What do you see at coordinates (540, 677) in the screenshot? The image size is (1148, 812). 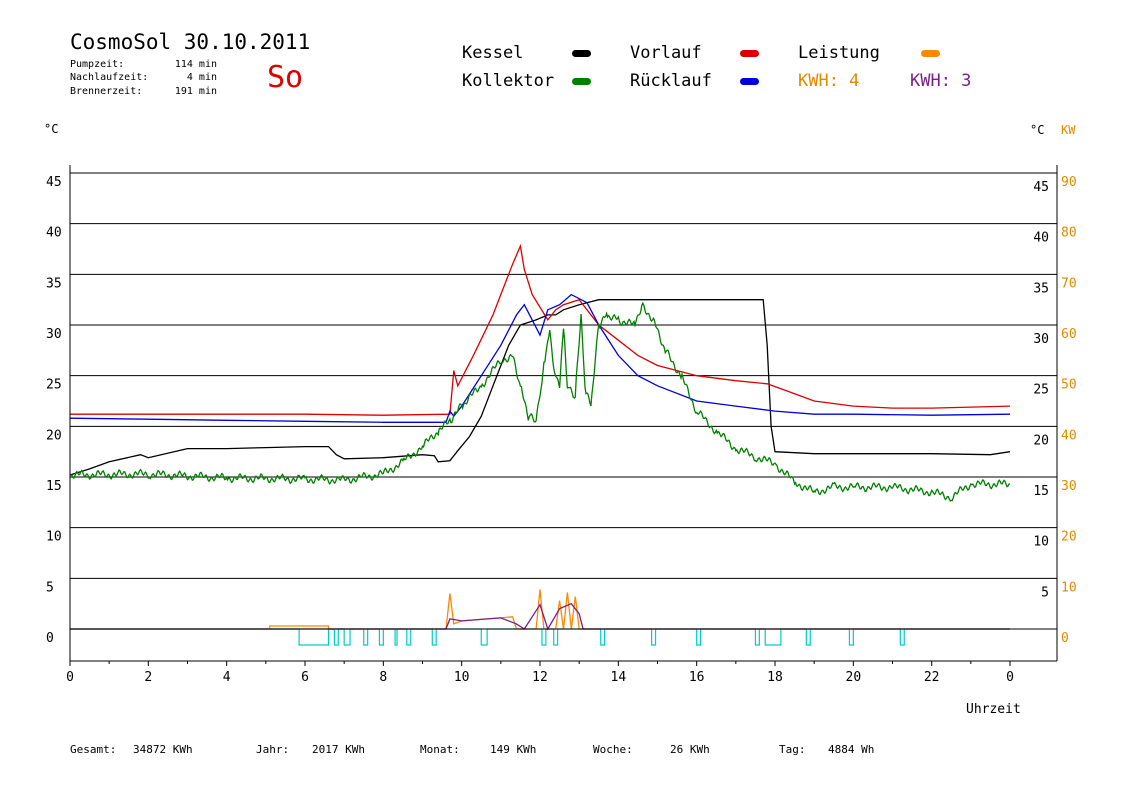 I see `x-tick-label: 12` at bounding box center [540, 677].